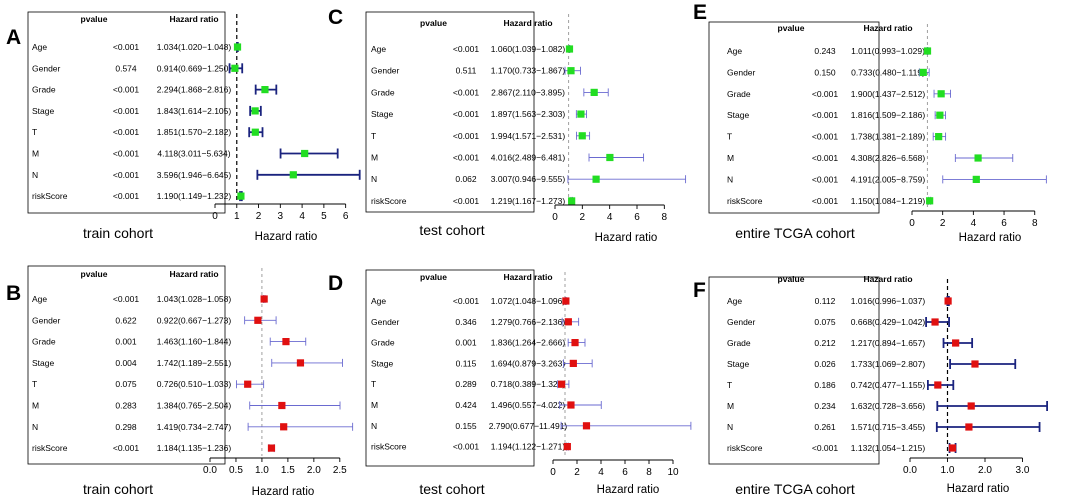  I want to click on cohort-label: test cohort, so click(451, 489).